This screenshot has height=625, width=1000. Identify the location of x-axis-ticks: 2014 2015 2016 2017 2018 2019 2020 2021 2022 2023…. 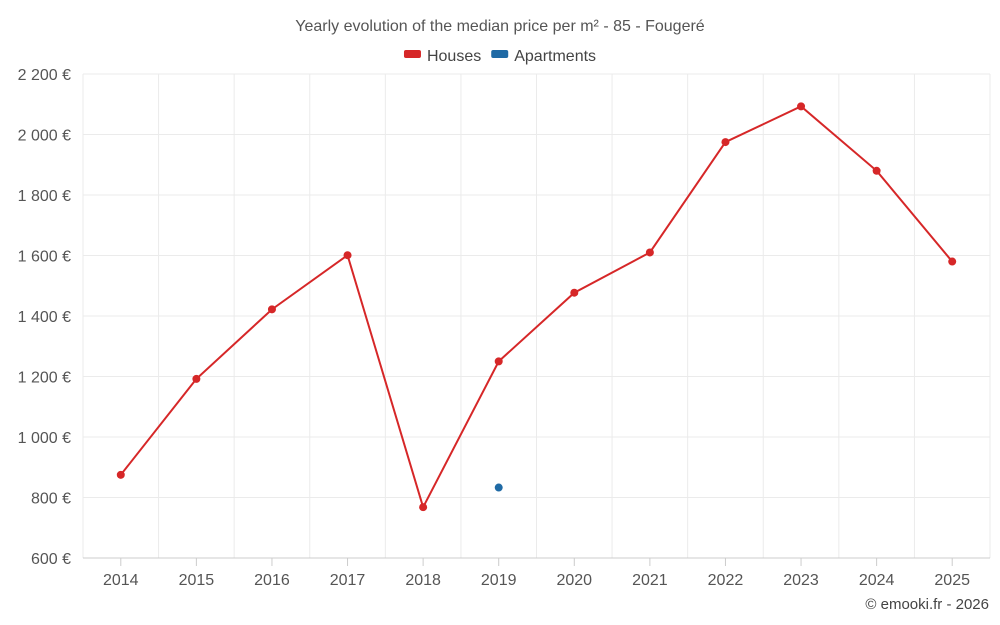
(536, 573).